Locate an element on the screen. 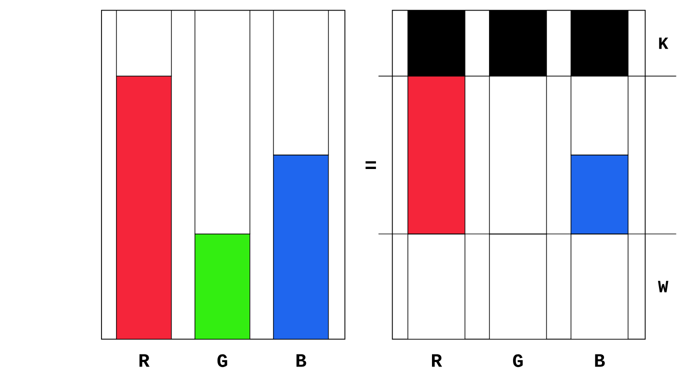 The image size is (678, 385). series-label: W is located at coordinates (663, 286).